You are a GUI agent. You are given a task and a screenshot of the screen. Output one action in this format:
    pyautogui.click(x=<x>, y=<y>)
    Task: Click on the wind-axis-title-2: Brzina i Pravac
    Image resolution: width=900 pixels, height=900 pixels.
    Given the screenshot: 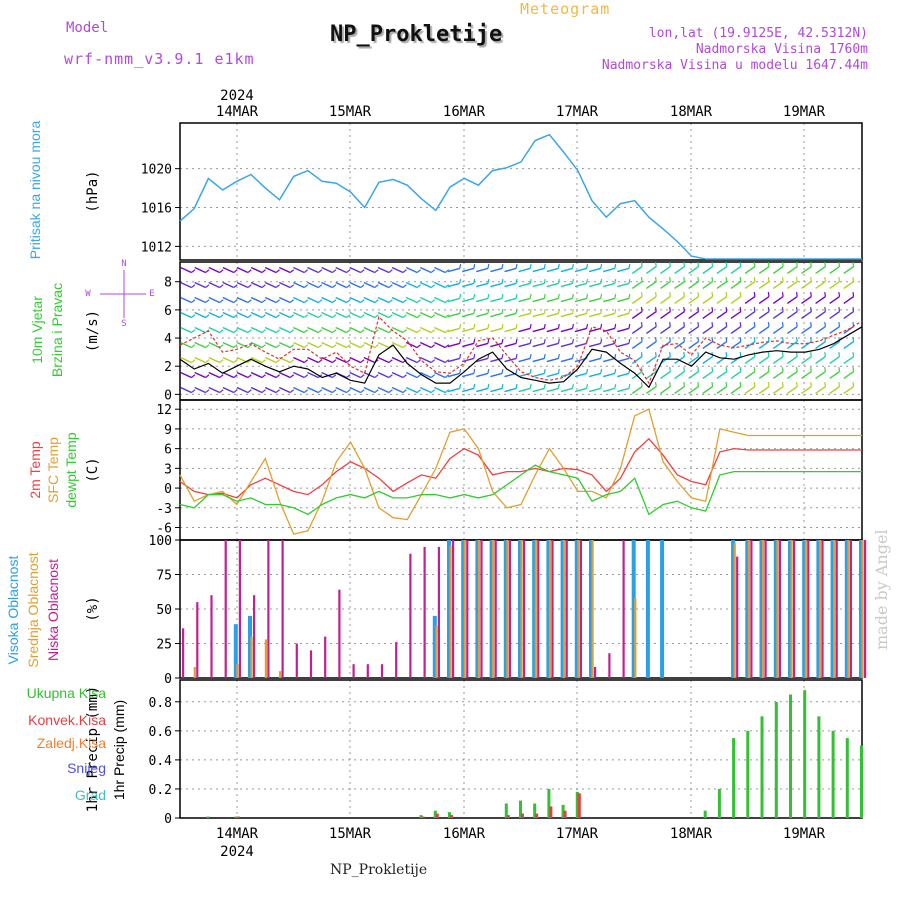 What is the action you would take?
    pyautogui.click(x=57, y=330)
    